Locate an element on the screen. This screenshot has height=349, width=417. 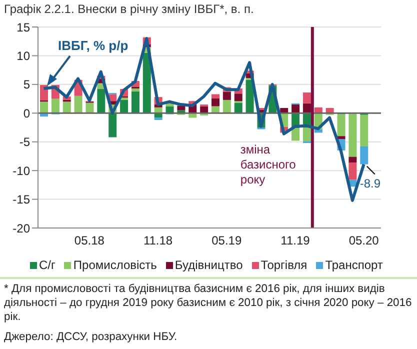
series-label: ІВБГ, % р/р is located at coordinates (93, 45).